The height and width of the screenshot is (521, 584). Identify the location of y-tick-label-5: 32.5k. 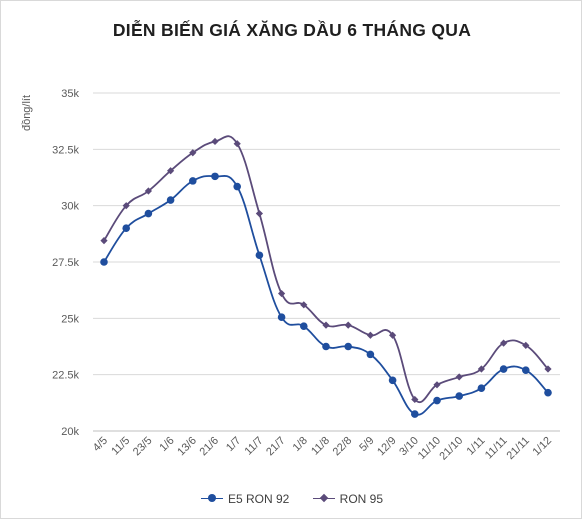
(65, 150).